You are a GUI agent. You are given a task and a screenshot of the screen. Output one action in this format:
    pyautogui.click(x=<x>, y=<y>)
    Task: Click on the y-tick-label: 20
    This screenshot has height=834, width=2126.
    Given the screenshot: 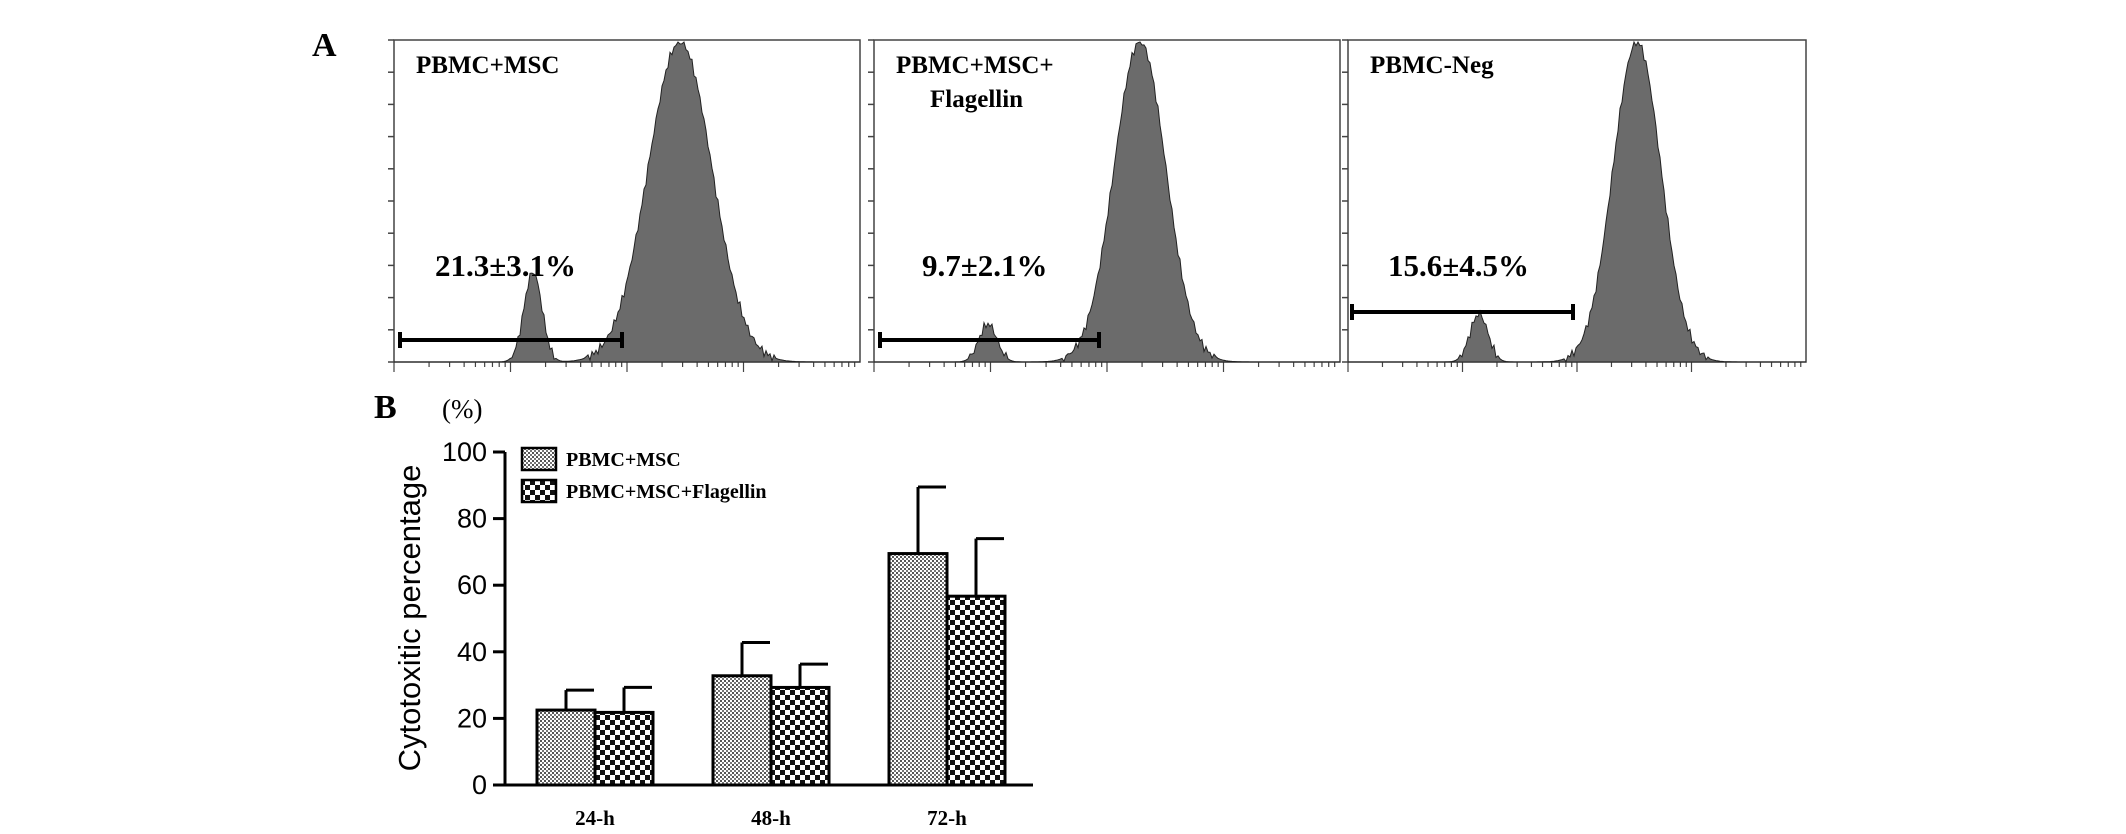 What is the action you would take?
    pyautogui.click(x=472, y=718)
    